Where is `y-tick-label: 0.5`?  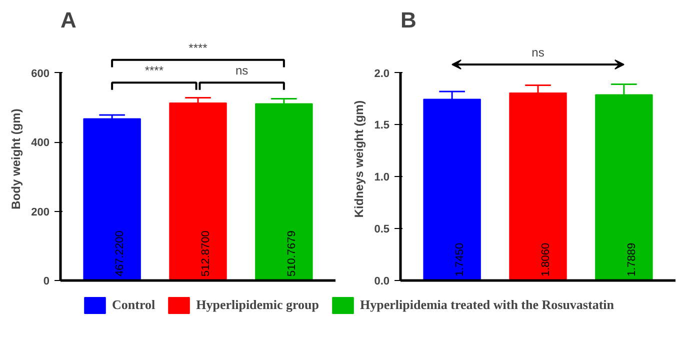 y-tick-label: 0.5 is located at coordinates (382, 230).